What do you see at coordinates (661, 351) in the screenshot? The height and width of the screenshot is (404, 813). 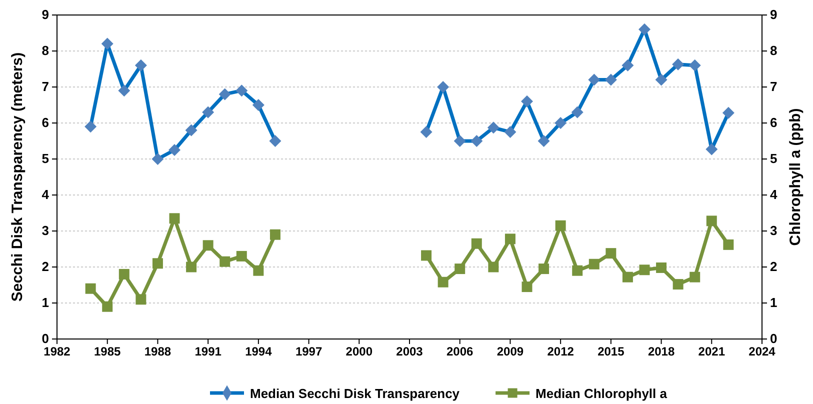 I see `x-tick-label: 2018` at bounding box center [661, 351].